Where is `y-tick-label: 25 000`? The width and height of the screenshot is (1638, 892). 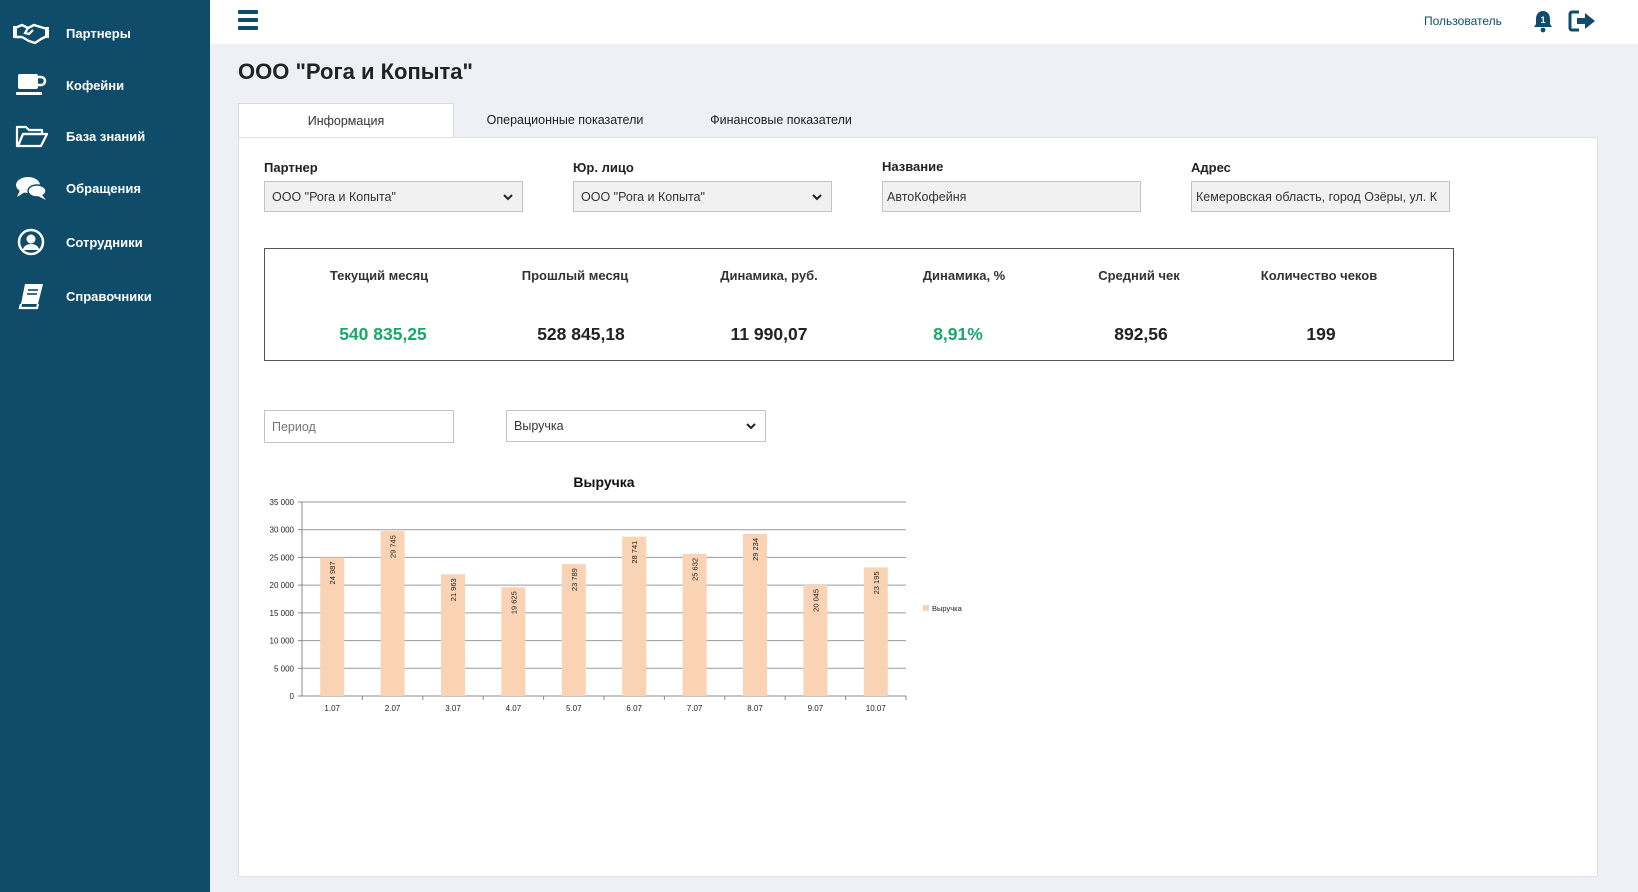 y-tick-label: 25 000 is located at coordinates (282, 557).